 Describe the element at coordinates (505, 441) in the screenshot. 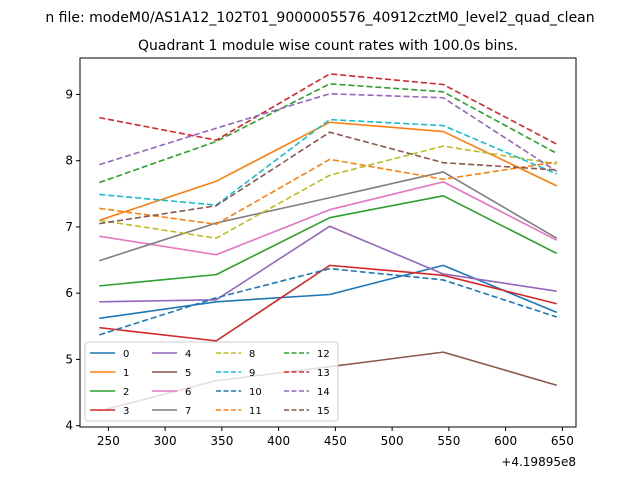

I see `x-tick-label: 600` at that location.